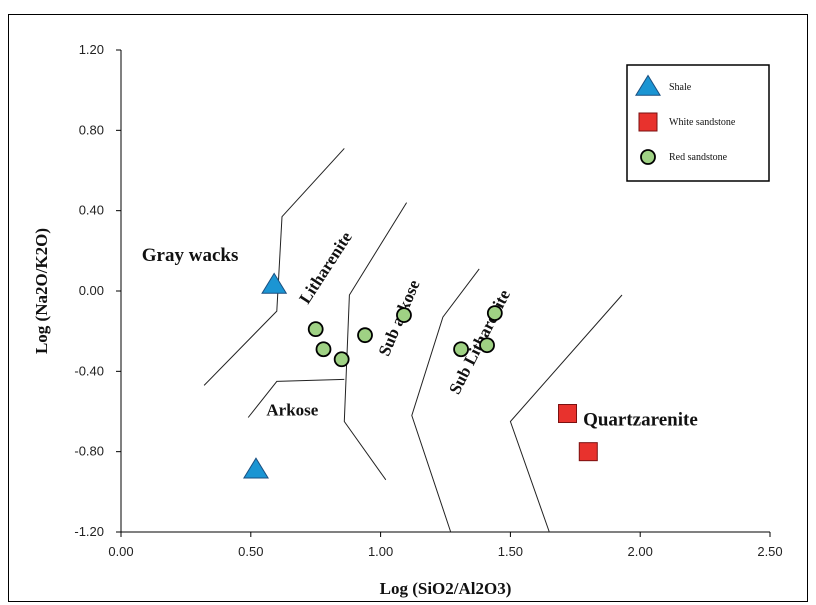  Describe the element at coordinates (292, 410) in the screenshot. I see `field-label: Arkose` at that location.